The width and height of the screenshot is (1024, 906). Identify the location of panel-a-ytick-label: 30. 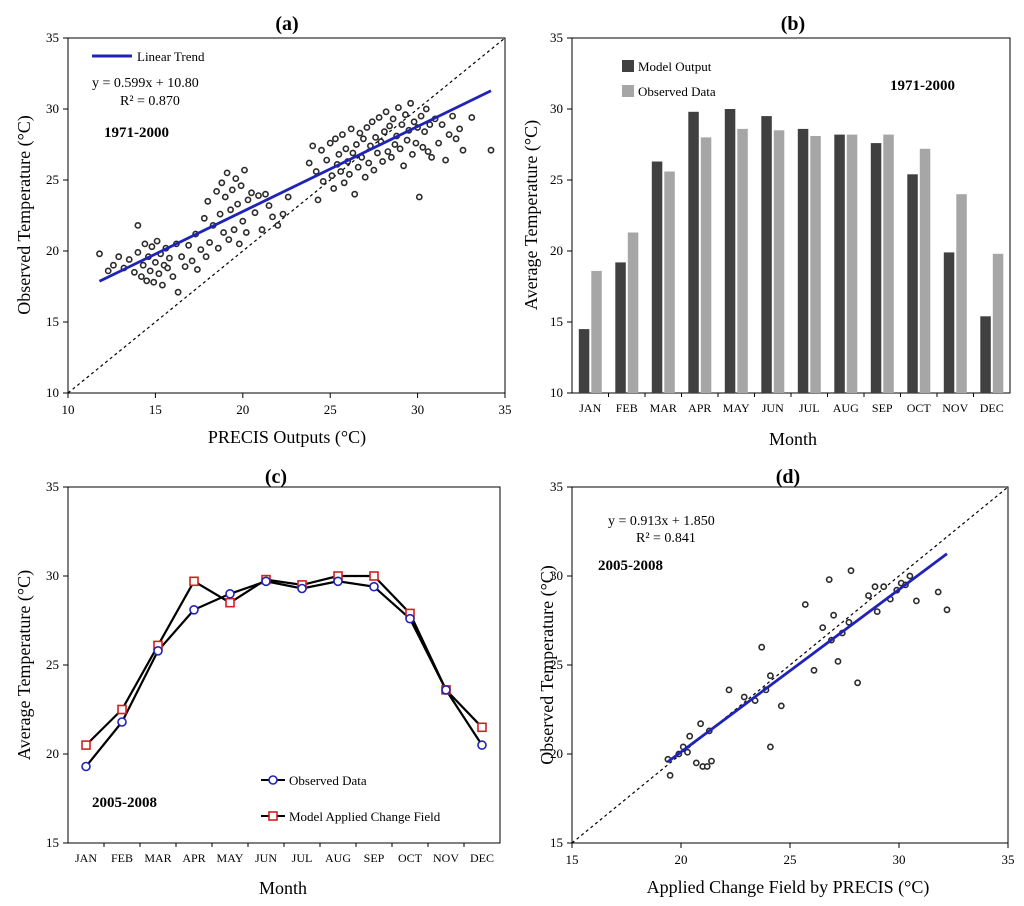
(52, 108).